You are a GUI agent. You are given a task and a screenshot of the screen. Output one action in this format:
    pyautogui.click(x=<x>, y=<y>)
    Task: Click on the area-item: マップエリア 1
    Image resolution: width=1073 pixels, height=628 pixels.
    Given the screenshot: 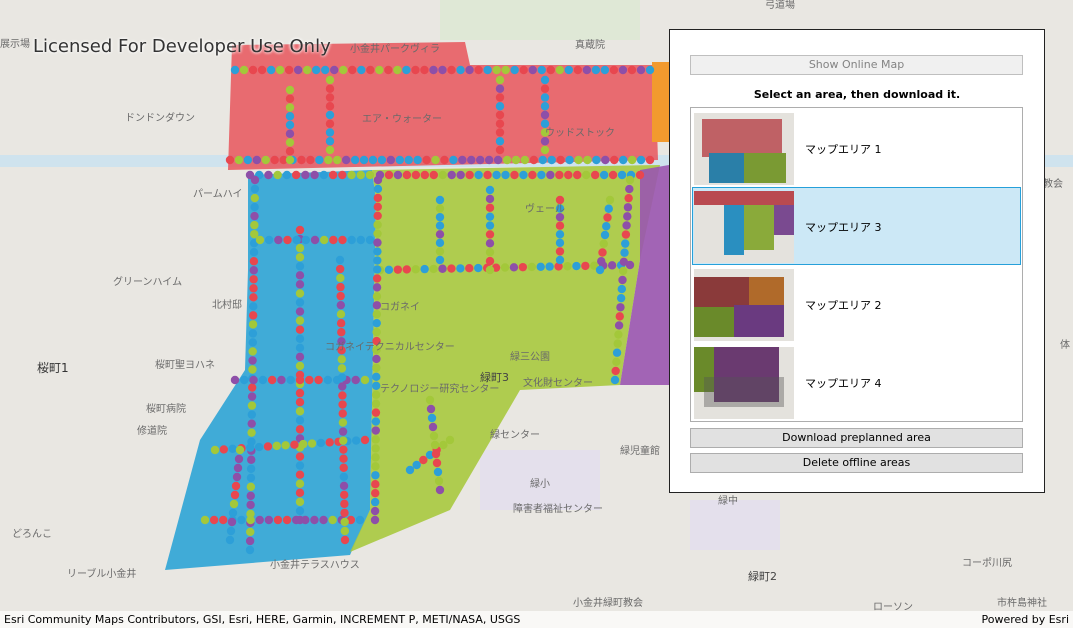 What is the action you would take?
    pyautogui.click(x=856, y=148)
    